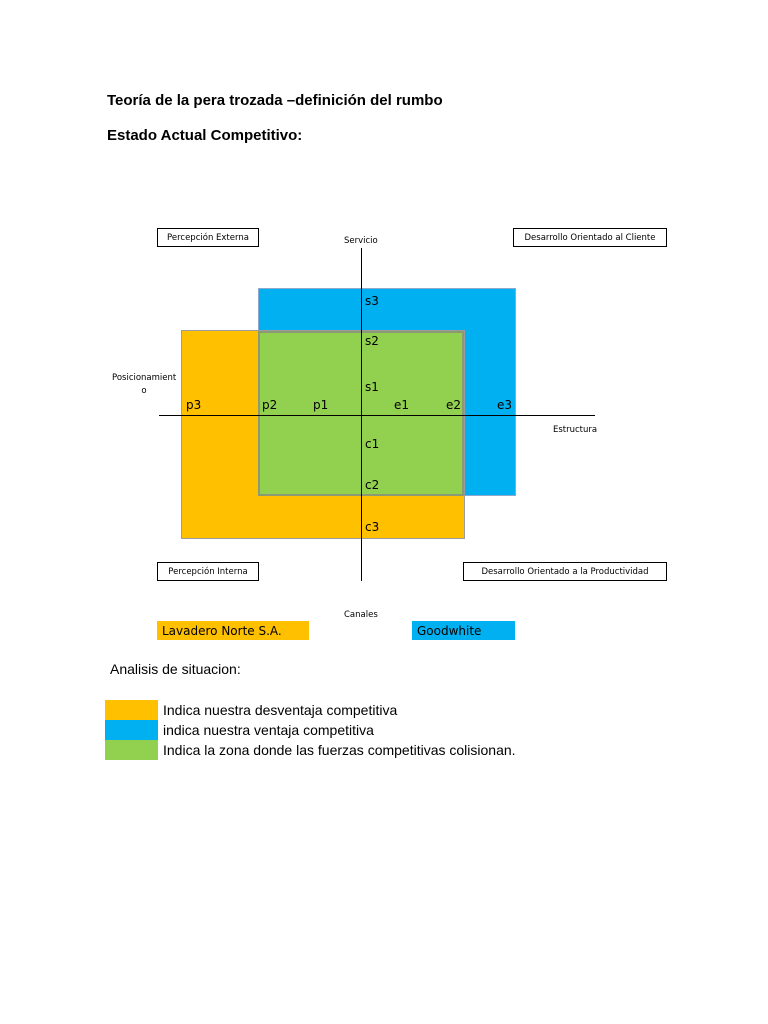  I want to click on axis-name-estructura: Estructura, so click(575, 430).